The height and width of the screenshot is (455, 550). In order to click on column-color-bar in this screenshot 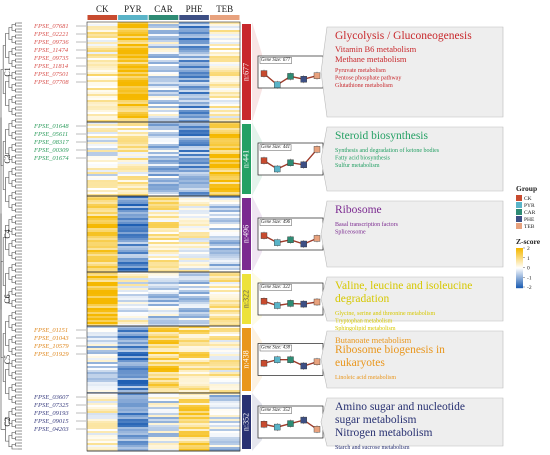, I will do `click(224, 17)`.